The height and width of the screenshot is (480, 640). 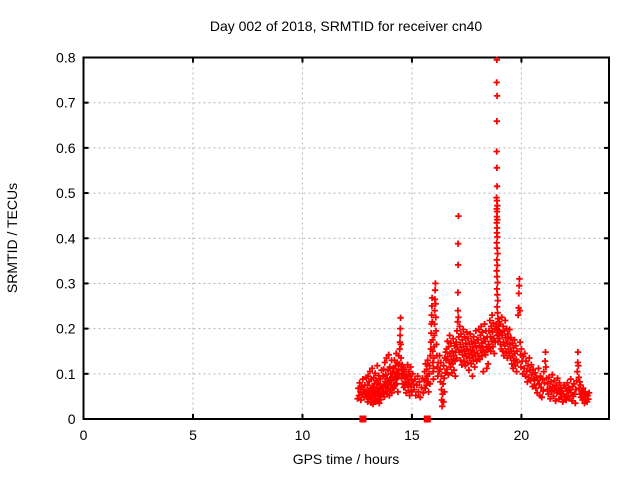 What do you see at coordinates (66, 283) in the screenshot?
I see `y-tick-label: 0.3` at bounding box center [66, 283].